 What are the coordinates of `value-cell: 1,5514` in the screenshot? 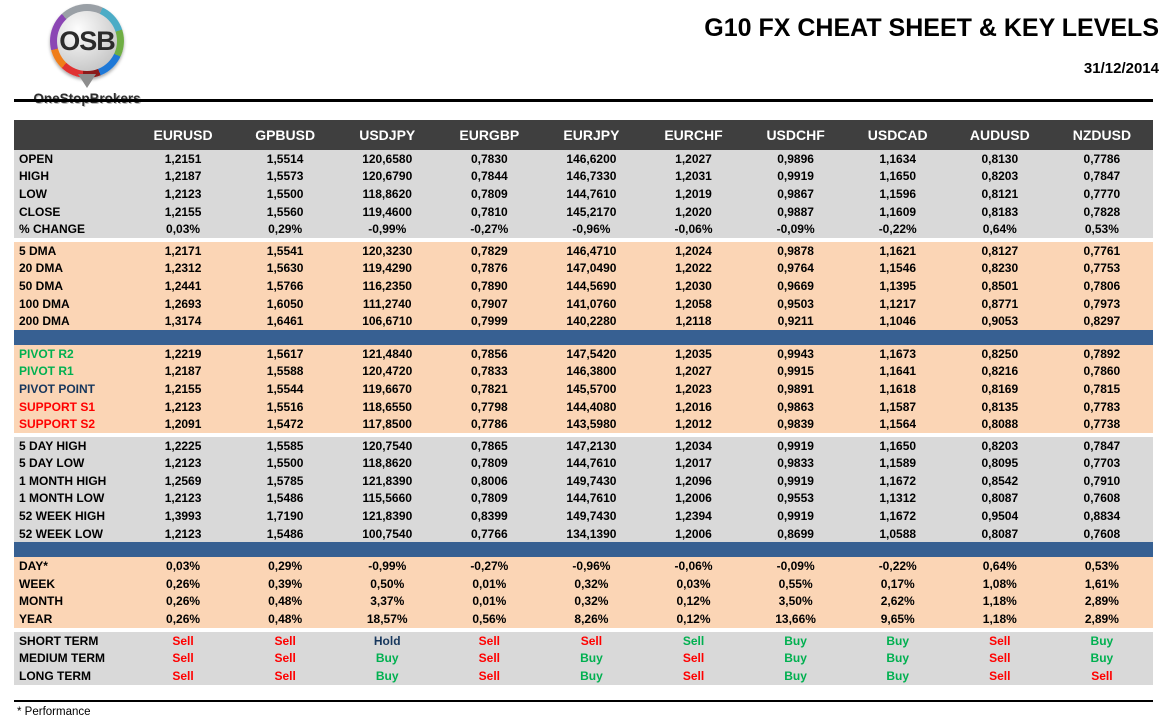 It's located at (285, 158).